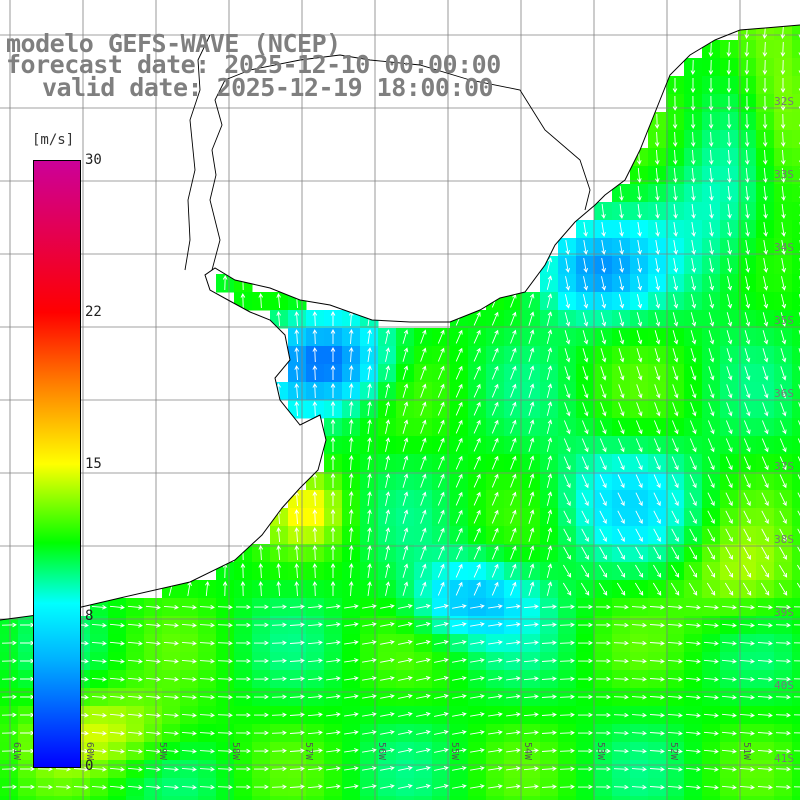 This screenshot has width=800, height=800. Describe the element at coordinates (268, 87) in the screenshot. I see `title-valid-date: valid date: 2025-12-19 18:00:00` at that location.